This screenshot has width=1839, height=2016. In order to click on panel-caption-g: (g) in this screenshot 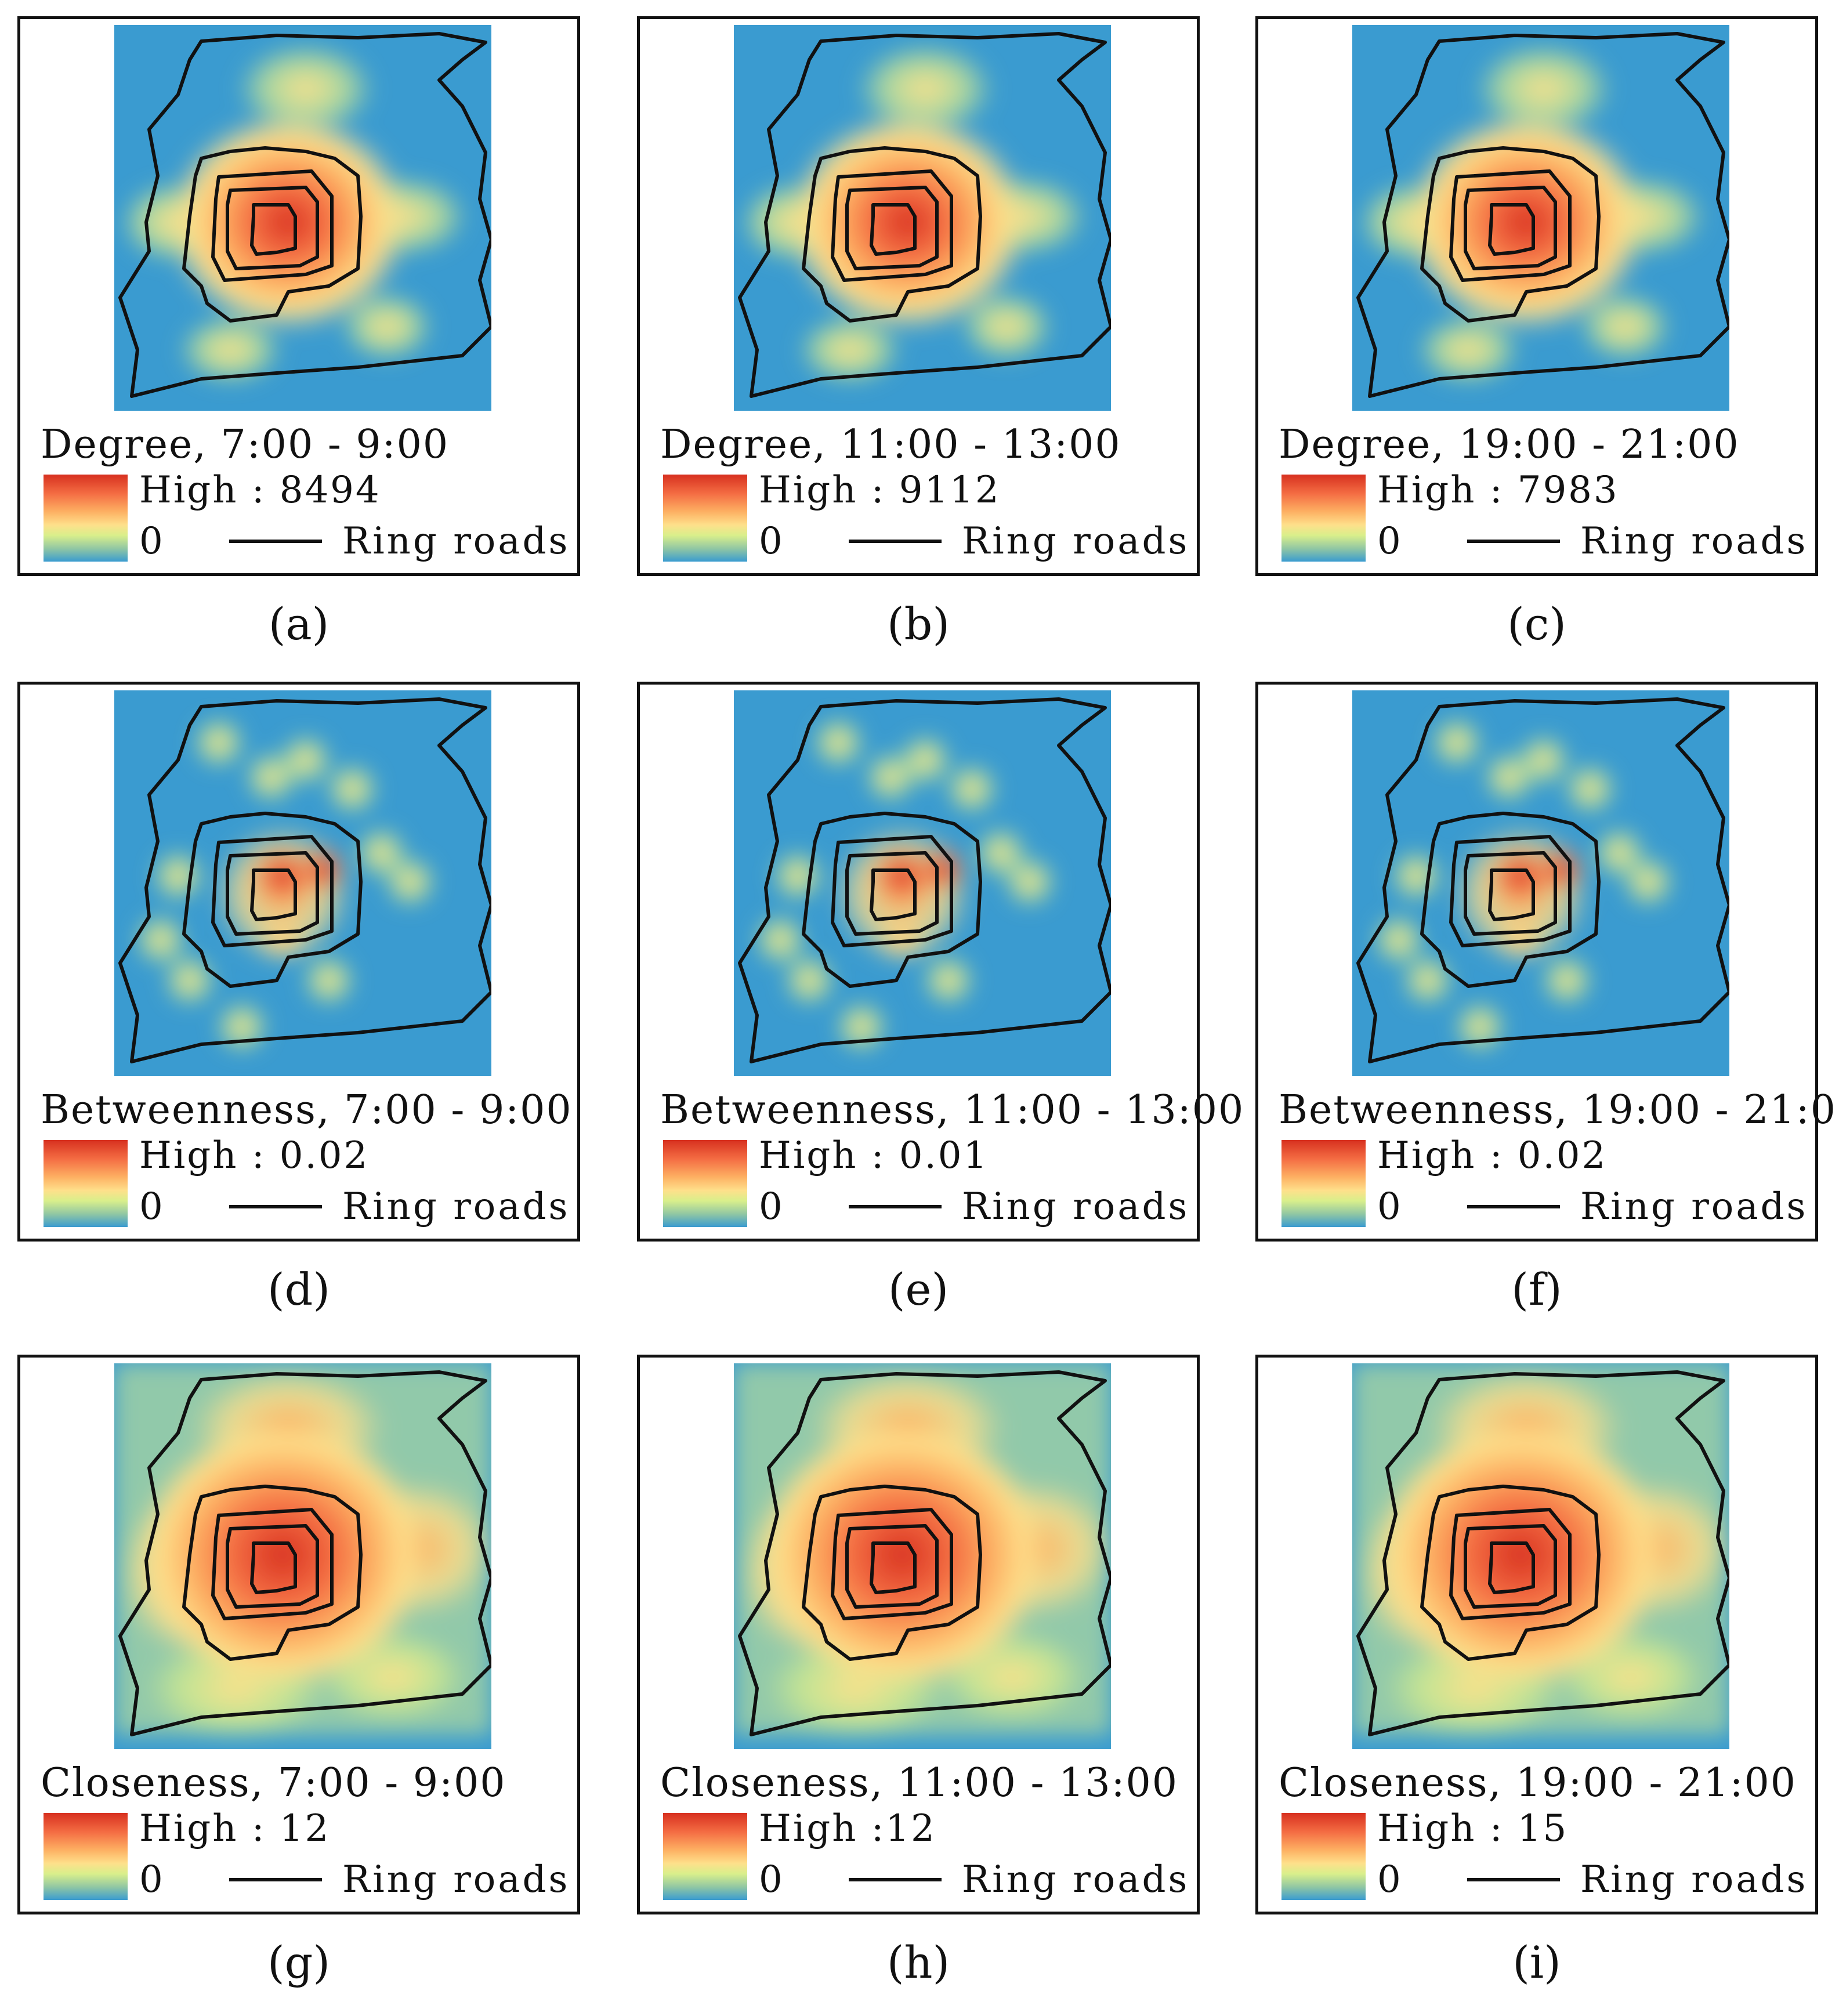, I will do `click(298, 1962)`.